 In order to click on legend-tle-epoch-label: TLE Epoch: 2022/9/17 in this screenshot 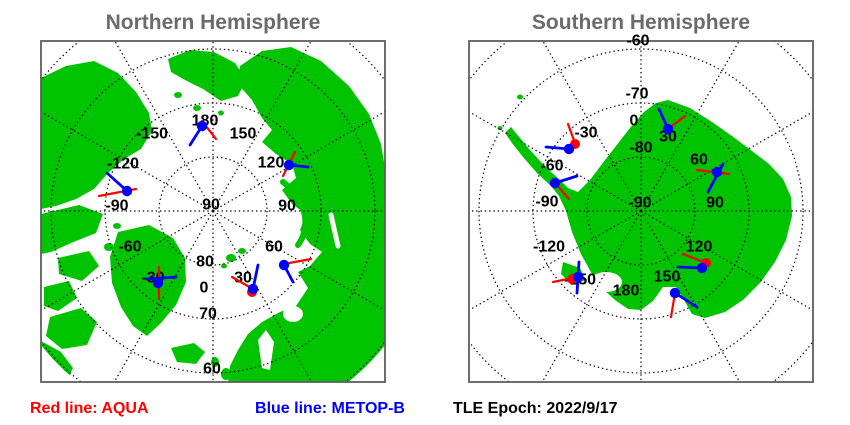, I will do `click(535, 408)`.